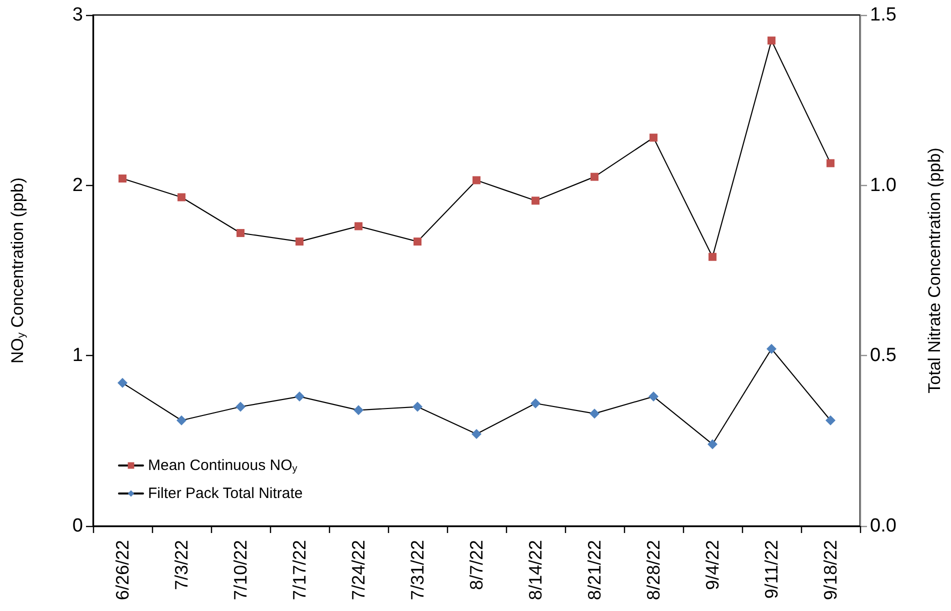 This screenshot has height=611, width=951. I want to click on x-tick-label: 7/31/22, so click(418, 570).